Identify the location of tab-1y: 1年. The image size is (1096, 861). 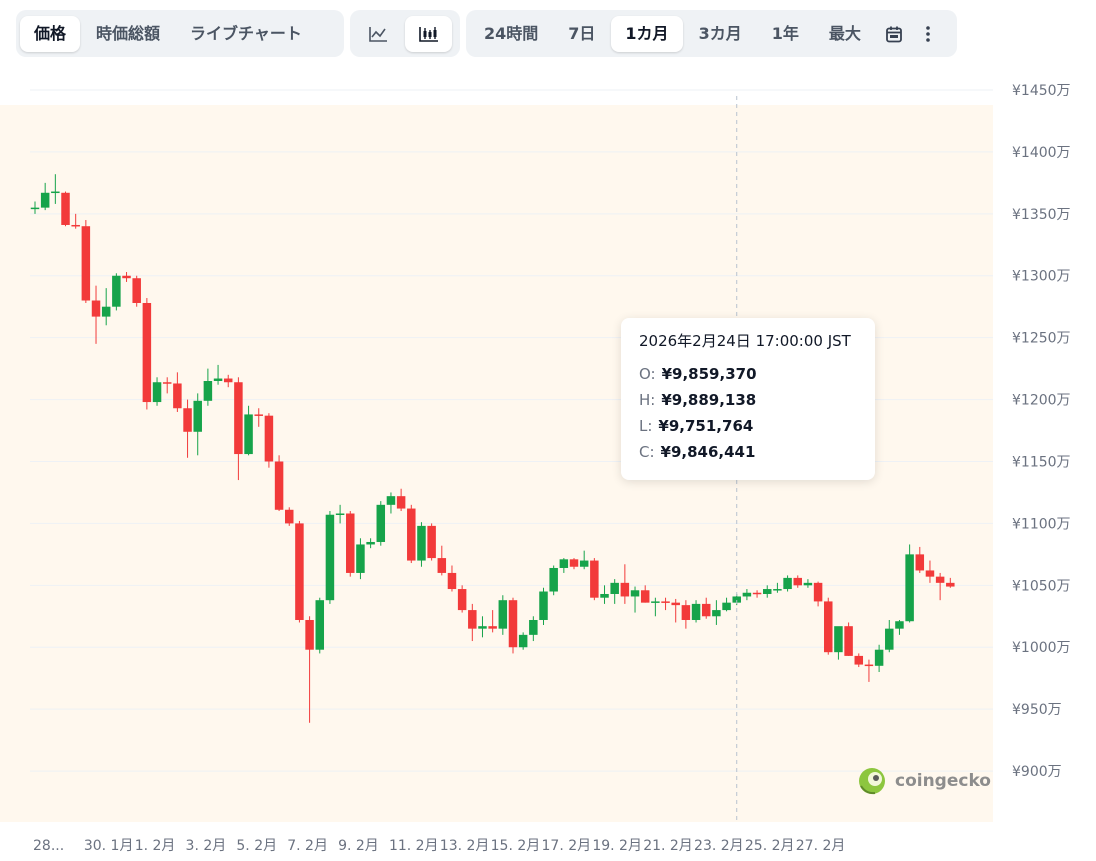
(785, 33).